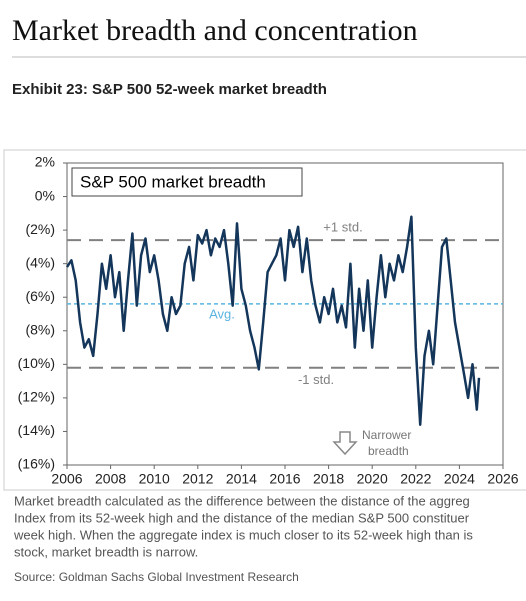 This screenshot has height=601, width=526. What do you see at coordinates (388, 451) in the screenshot?
I see `annotation: breadth` at bounding box center [388, 451].